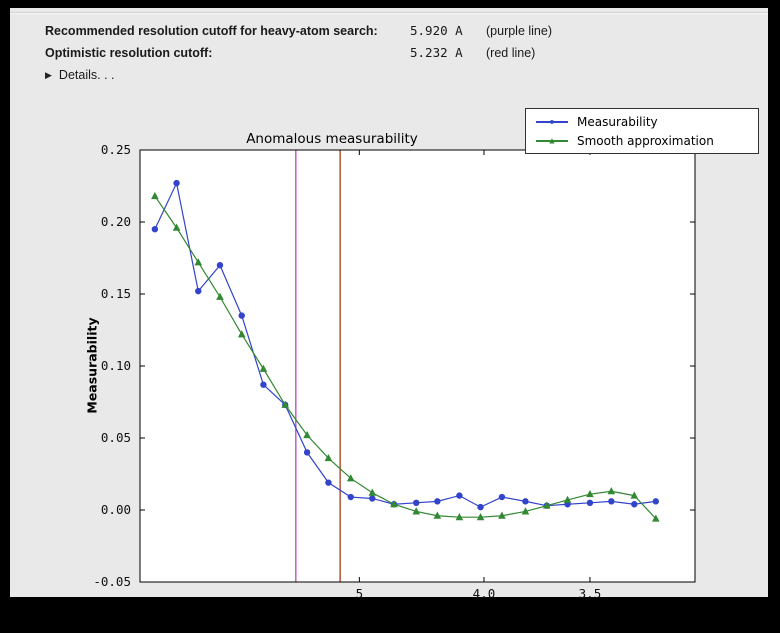 The width and height of the screenshot is (780, 633). Describe the element at coordinates (519, 31) in the screenshot. I see `recommended-cutoff-note: (purple line)` at that location.